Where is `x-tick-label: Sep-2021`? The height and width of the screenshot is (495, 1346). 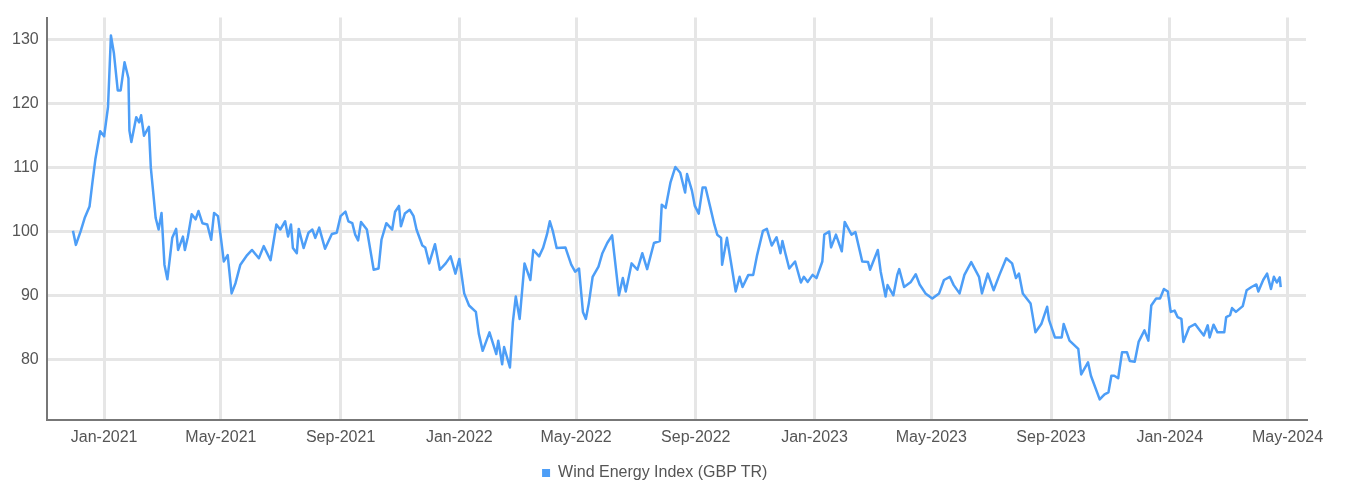
x-tick-label: Sep-2021 is located at coordinates (340, 436).